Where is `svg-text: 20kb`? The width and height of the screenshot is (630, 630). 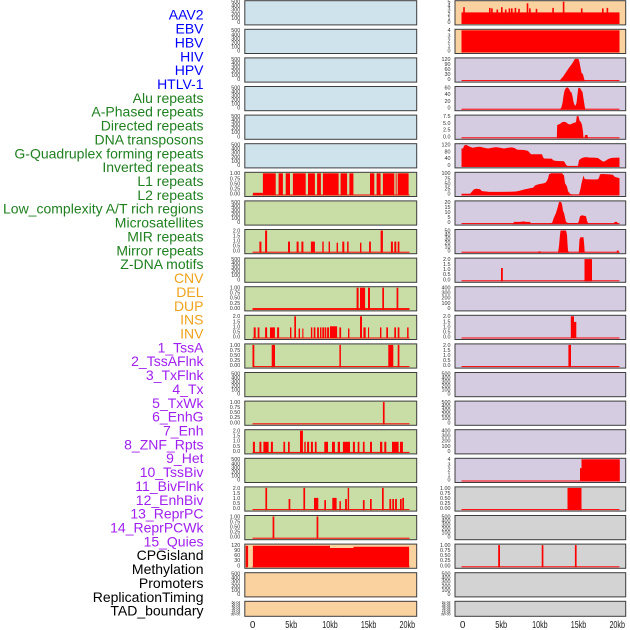 svg-text: 20kb is located at coordinates (617, 625).